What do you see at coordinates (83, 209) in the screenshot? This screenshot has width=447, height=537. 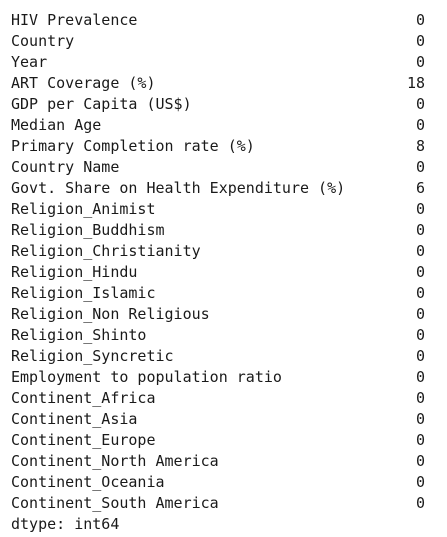 I see `row-label: Religion_Animist` at bounding box center [83, 209].